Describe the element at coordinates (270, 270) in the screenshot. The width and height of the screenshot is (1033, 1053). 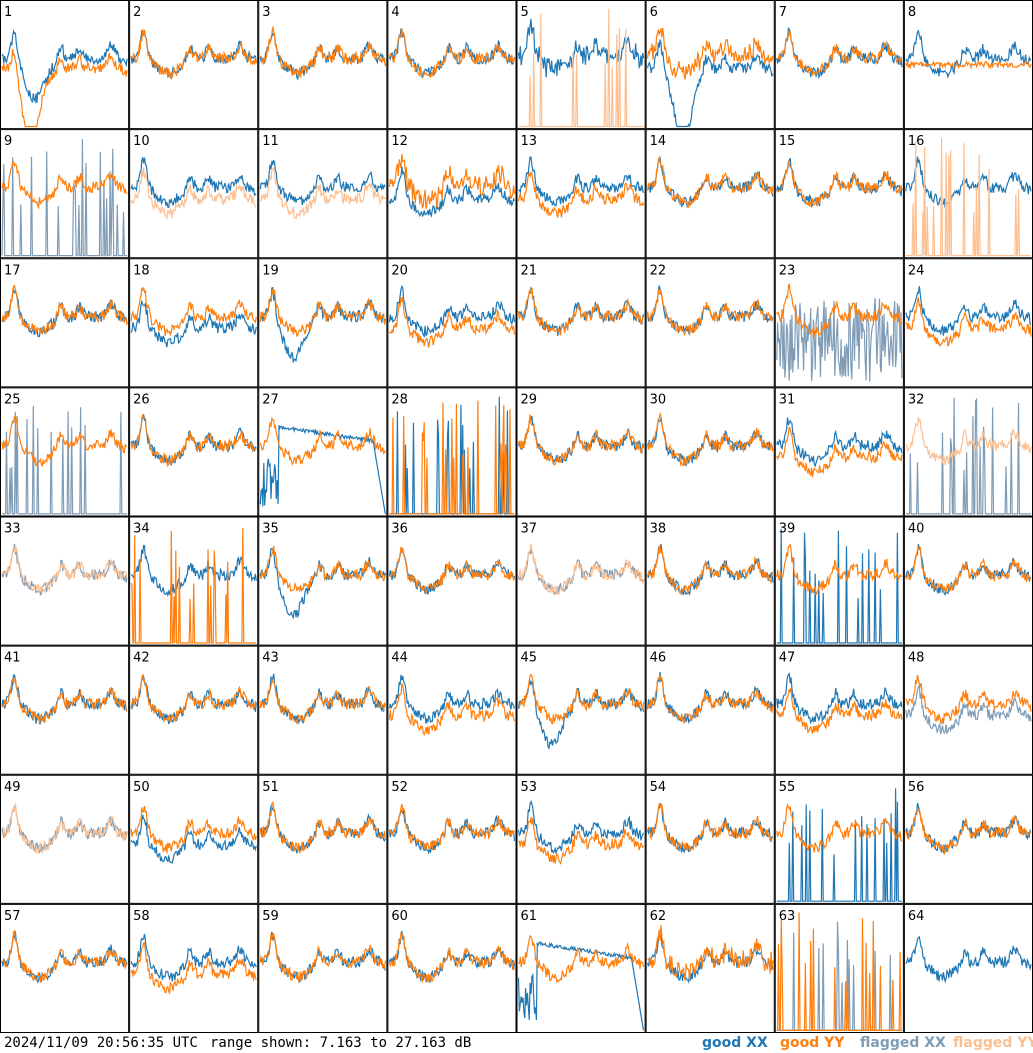
I see `panel-number-label: 19` at that location.